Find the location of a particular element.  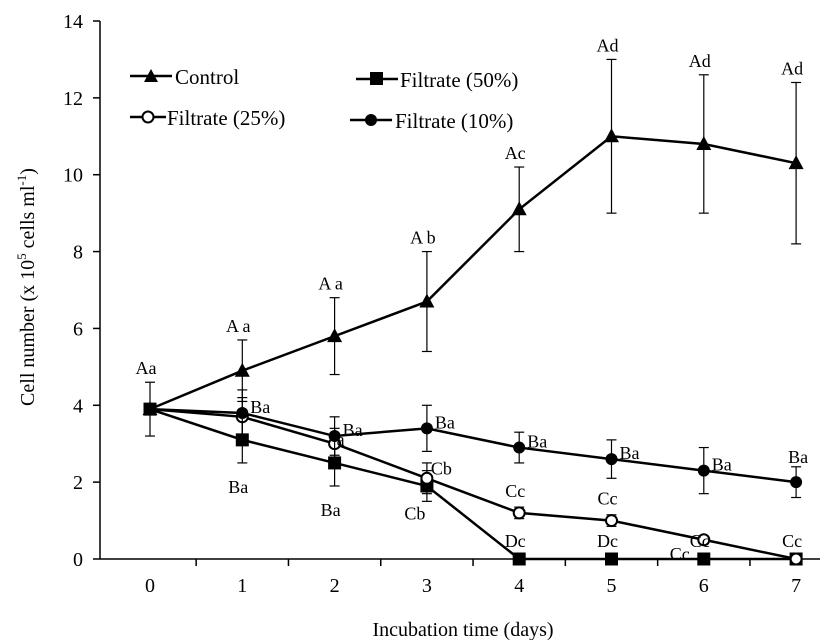

x-tick-label: 2 is located at coordinates (335, 586).